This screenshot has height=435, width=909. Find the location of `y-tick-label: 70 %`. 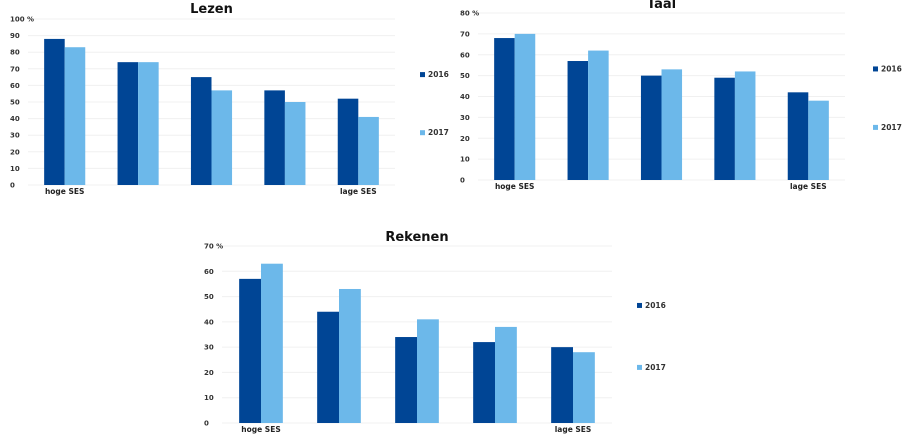

y-tick-label: 70 % is located at coordinates (213, 247).